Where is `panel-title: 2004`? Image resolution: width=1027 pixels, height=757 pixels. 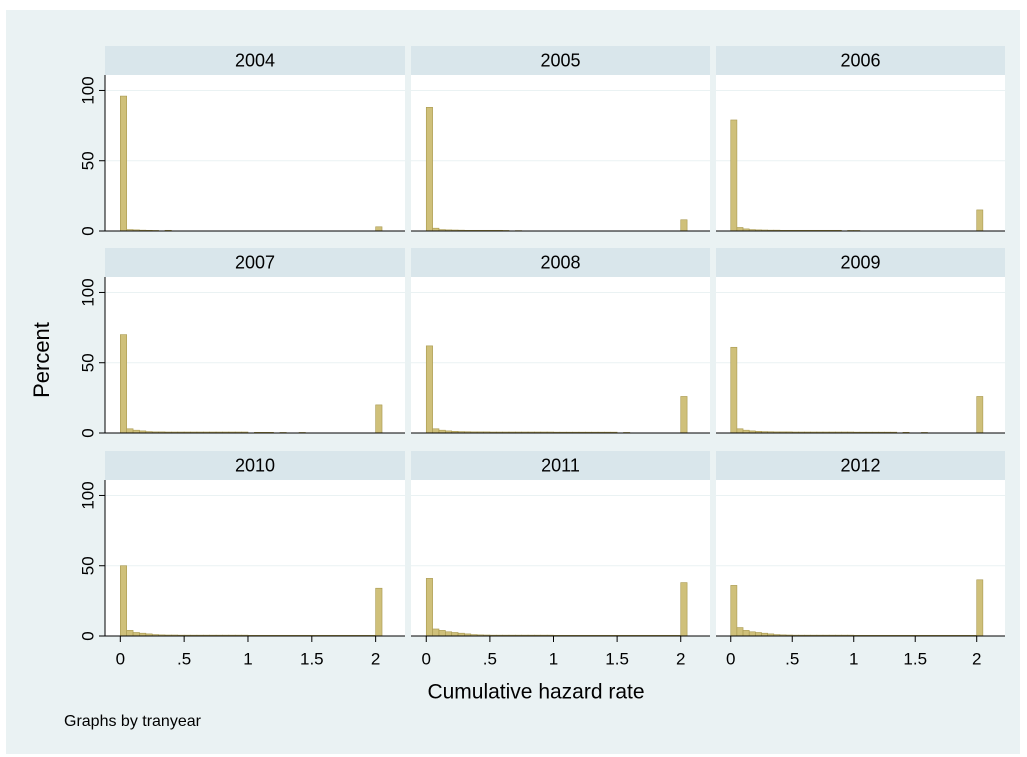
panel-title: 2004 is located at coordinates (255, 60).